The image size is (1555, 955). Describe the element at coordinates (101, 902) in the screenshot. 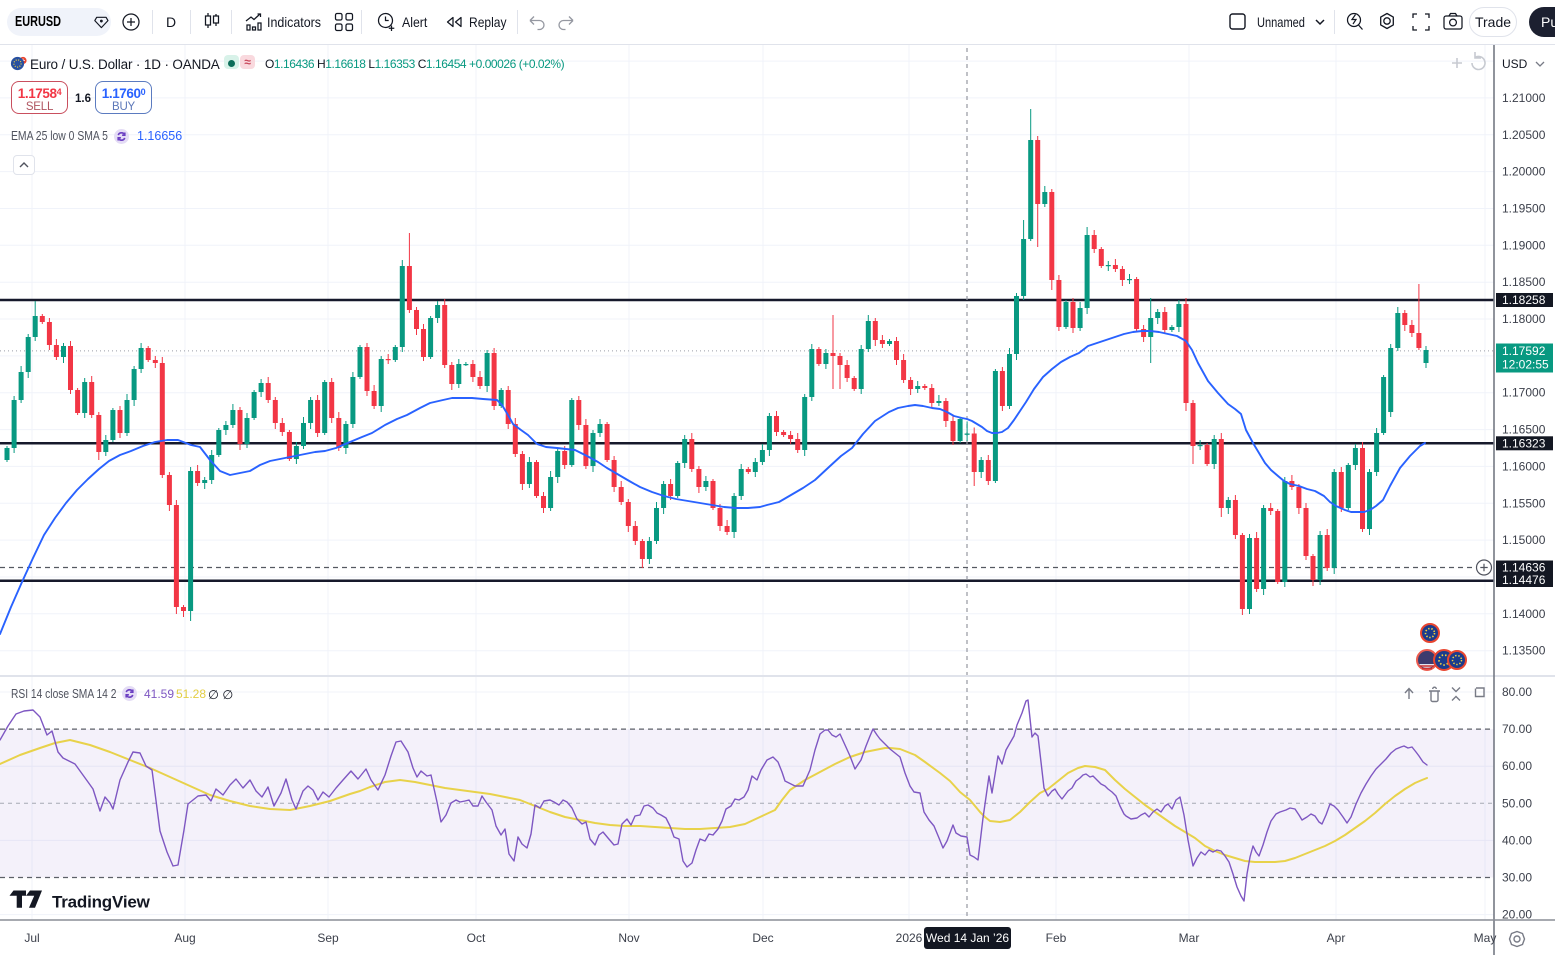

I see `svg-text: TradingView` at that location.